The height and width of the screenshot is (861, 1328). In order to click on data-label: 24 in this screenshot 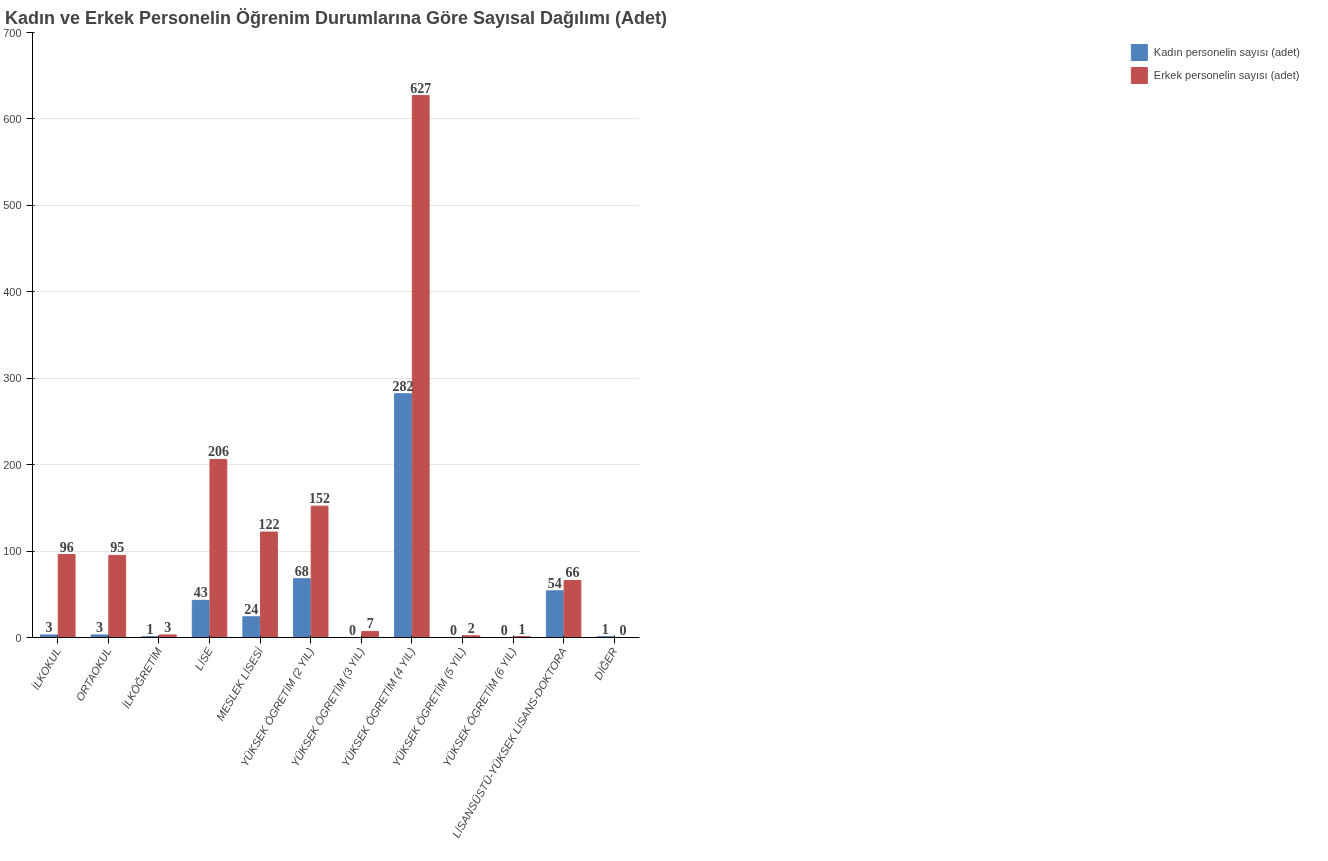, I will do `click(251, 609)`.